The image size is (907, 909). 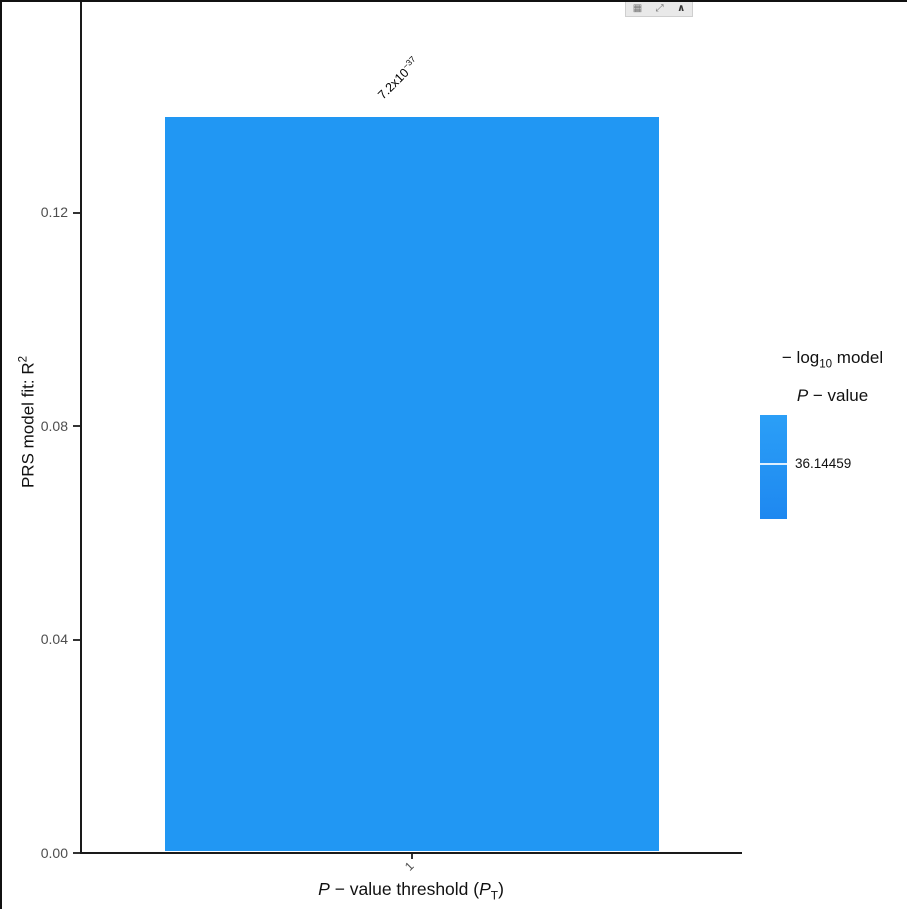 I want to click on y-tick-label: 0.12, so click(x=54, y=212).